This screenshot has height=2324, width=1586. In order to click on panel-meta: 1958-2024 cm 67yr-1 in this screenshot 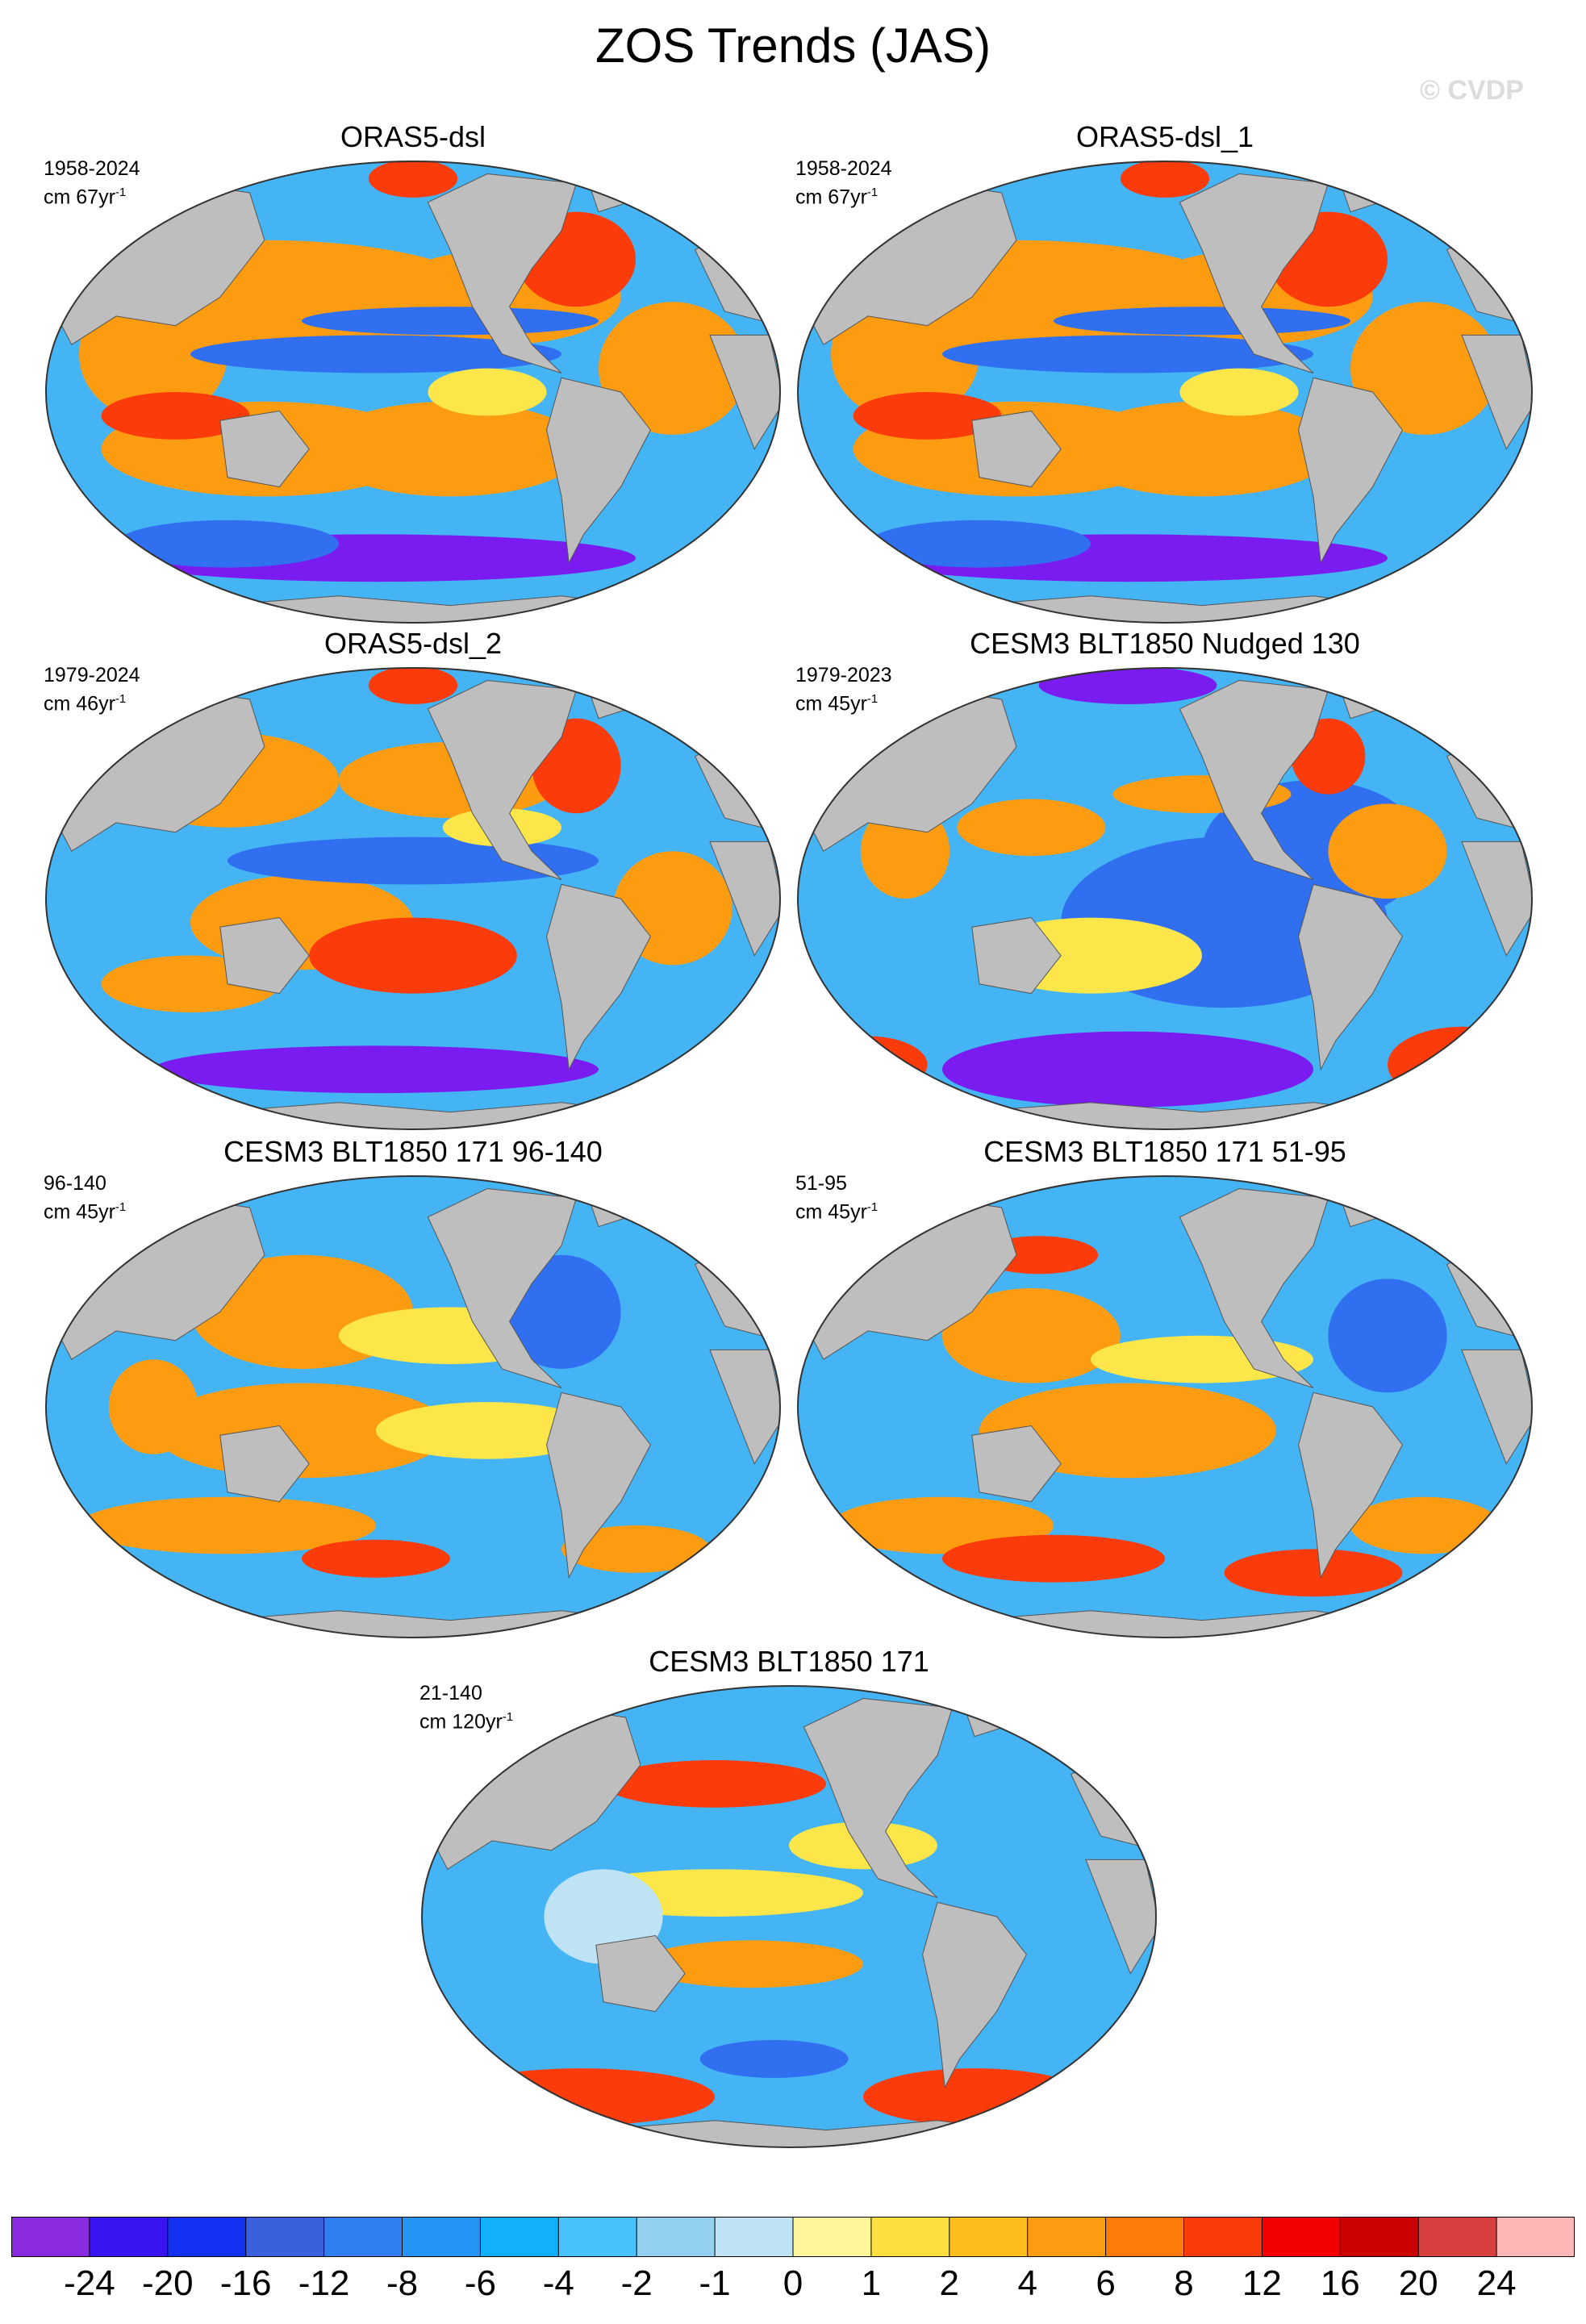, I will do `click(92, 182)`.